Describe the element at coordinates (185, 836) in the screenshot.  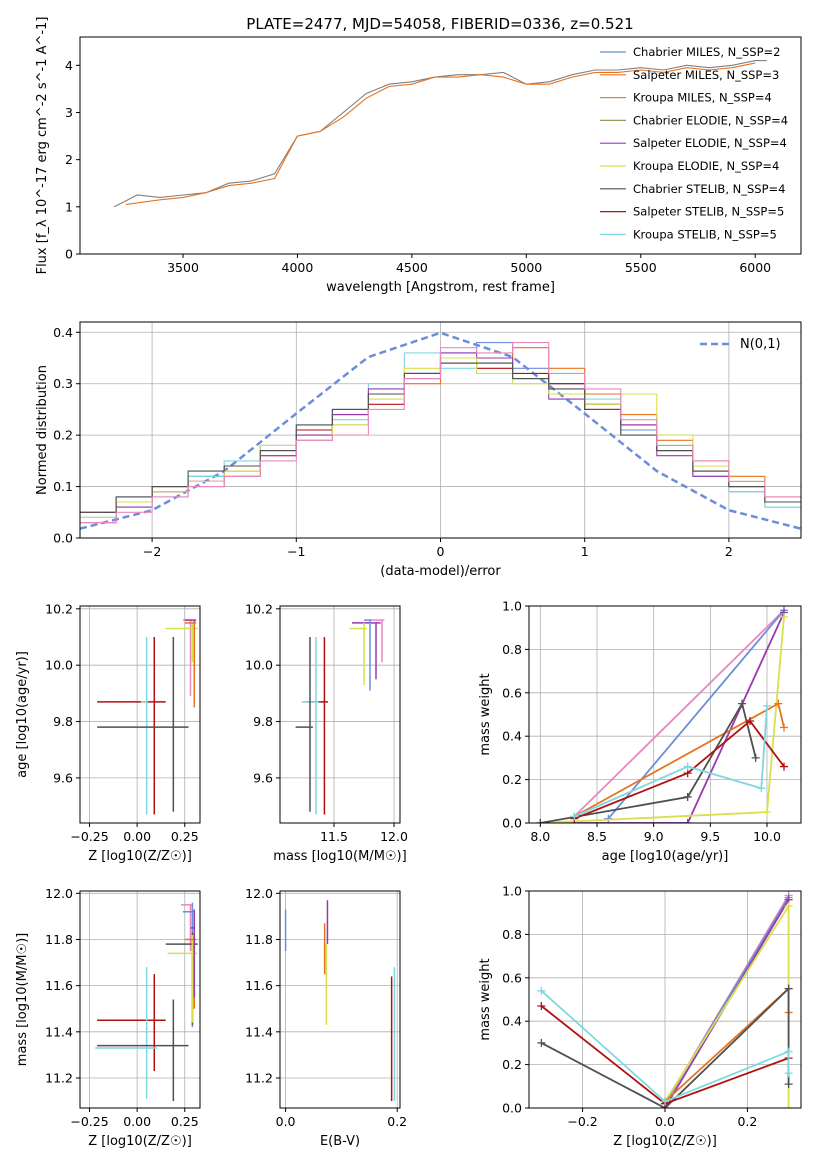
I see `x-tick-label: 0.25` at that location.